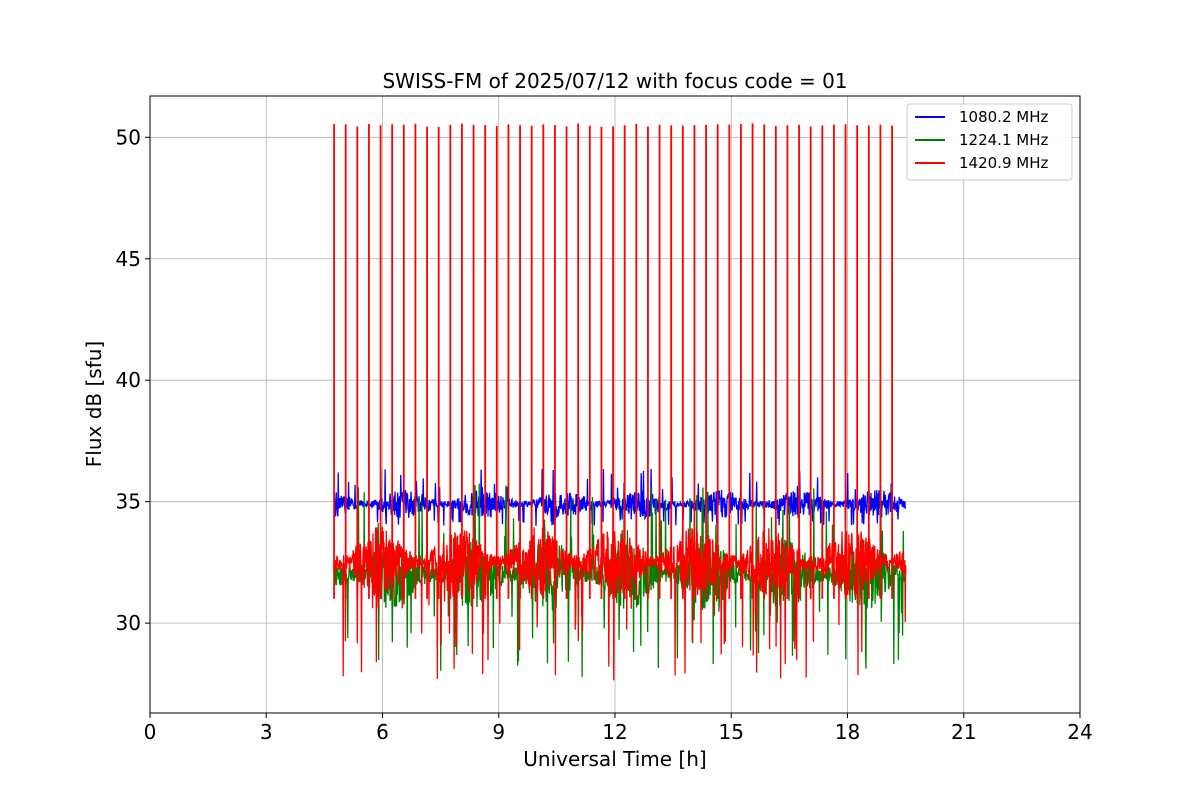 This screenshot has height=800, width=1200. What do you see at coordinates (128, 380) in the screenshot?
I see `y-tick-label: 40` at bounding box center [128, 380].